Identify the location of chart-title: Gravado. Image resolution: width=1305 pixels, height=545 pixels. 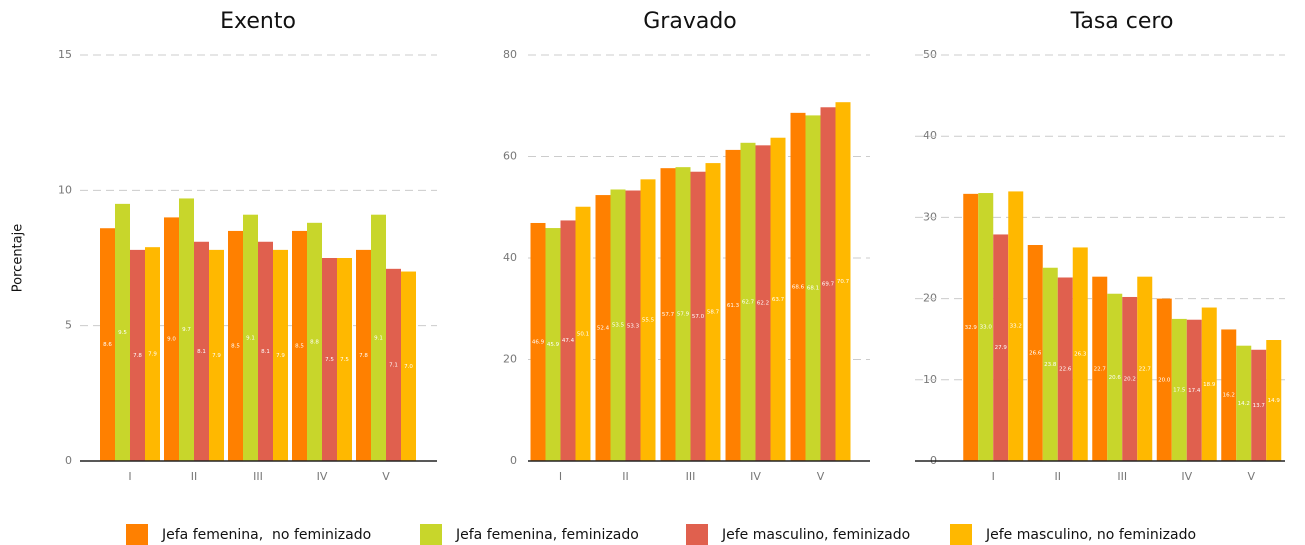
(690, 21).